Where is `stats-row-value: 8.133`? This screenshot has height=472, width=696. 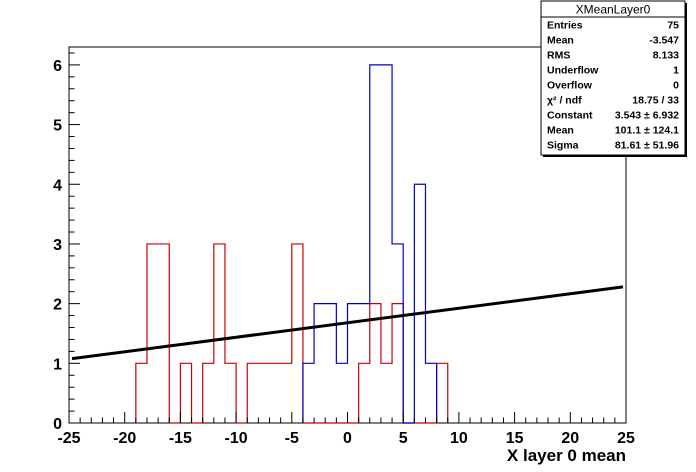 stats-row-value: 8.133 is located at coordinates (666, 56).